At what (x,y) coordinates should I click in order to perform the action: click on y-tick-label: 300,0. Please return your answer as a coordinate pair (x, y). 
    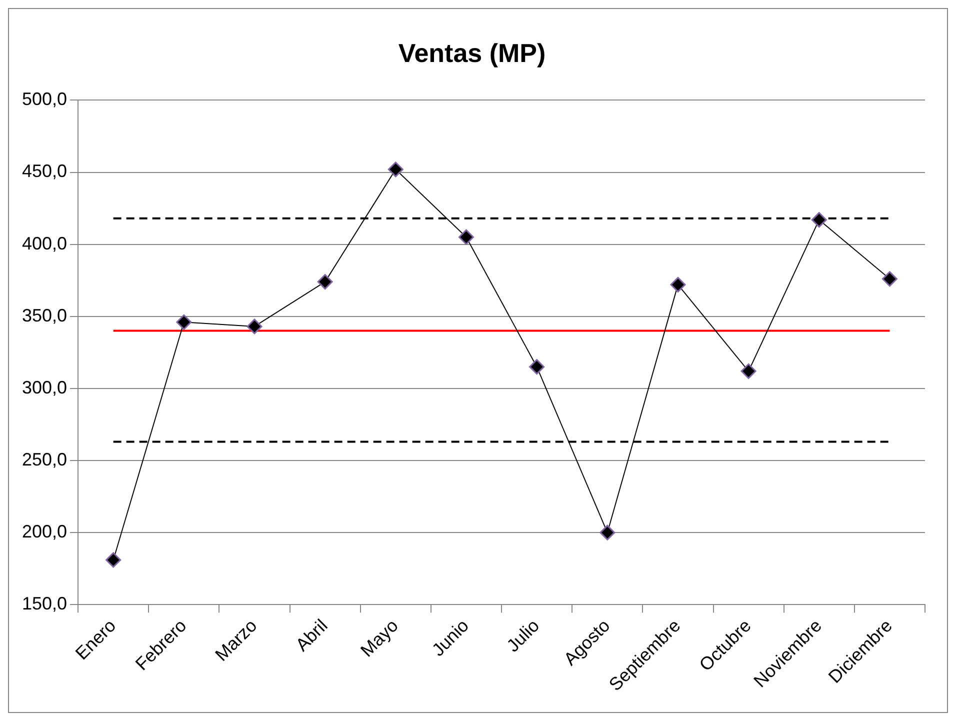
    Looking at the image, I should click on (45, 387).